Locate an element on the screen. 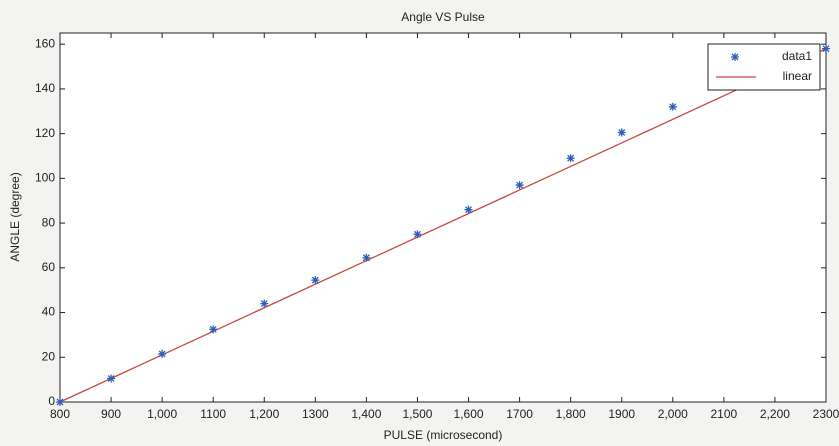 The image size is (839, 446). x-tick-label: 1300 is located at coordinates (315, 414).